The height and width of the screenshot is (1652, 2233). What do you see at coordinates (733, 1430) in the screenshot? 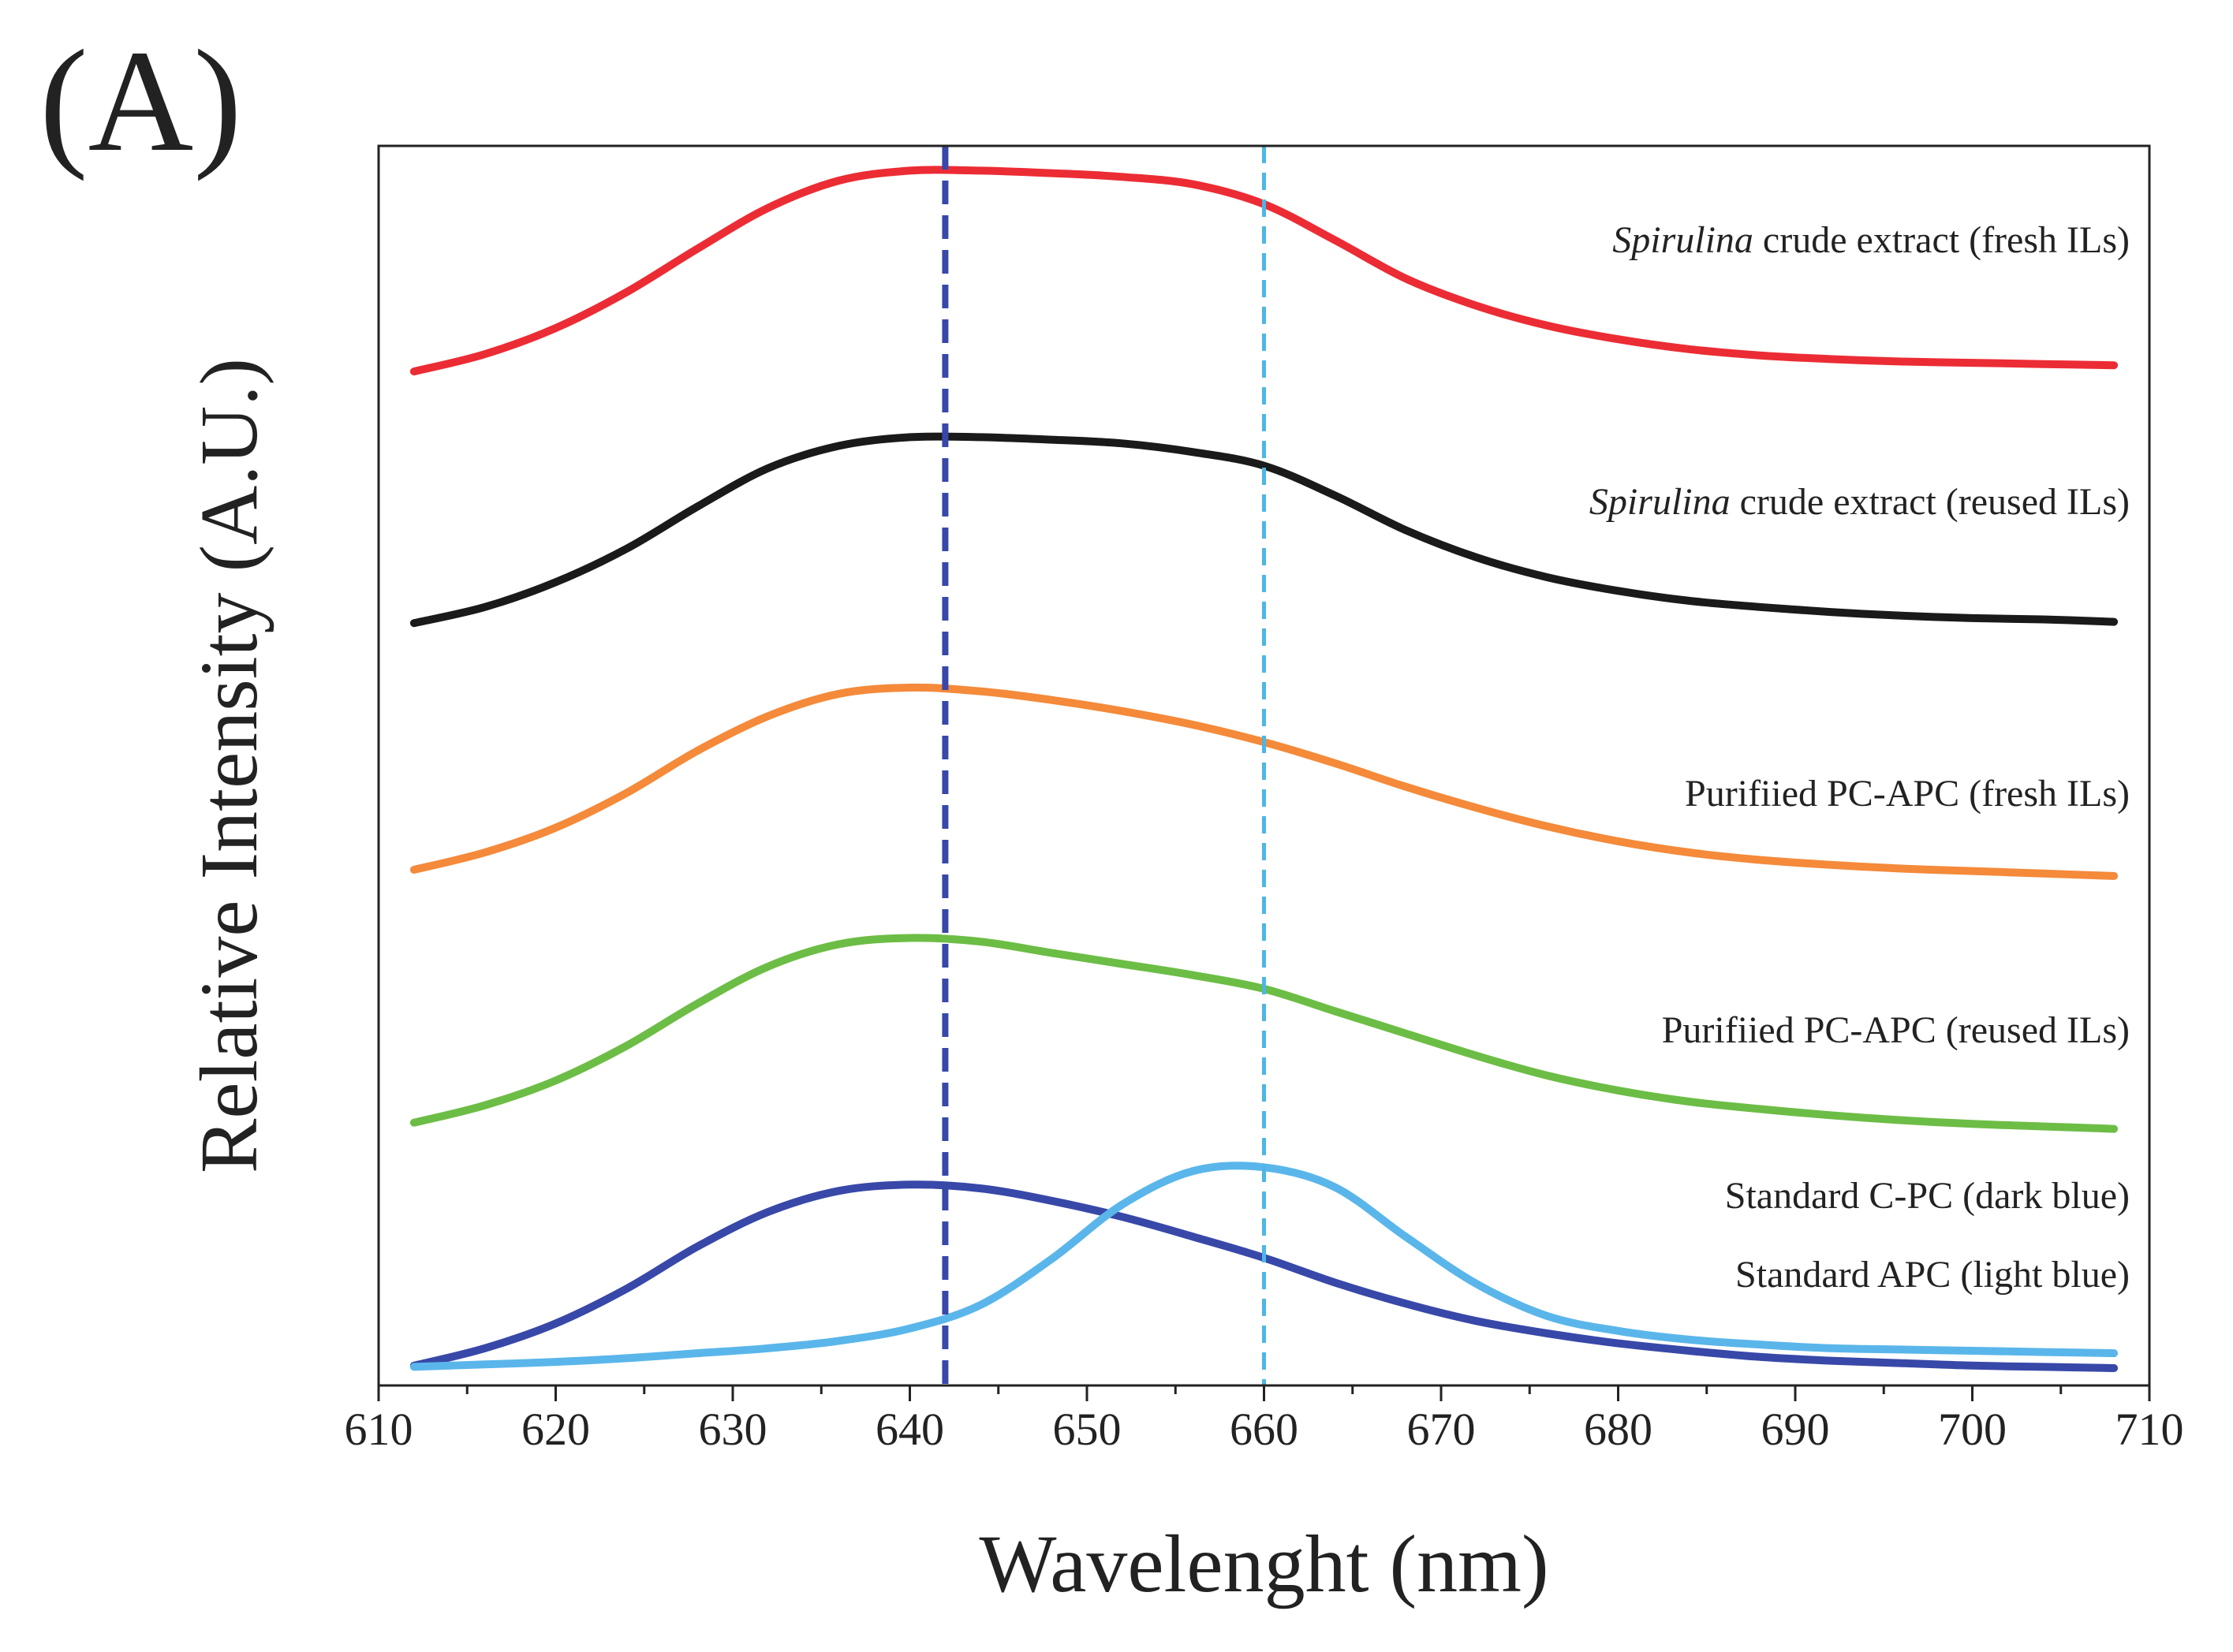
I see `x-tick-label: 630` at bounding box center [733, 1430].